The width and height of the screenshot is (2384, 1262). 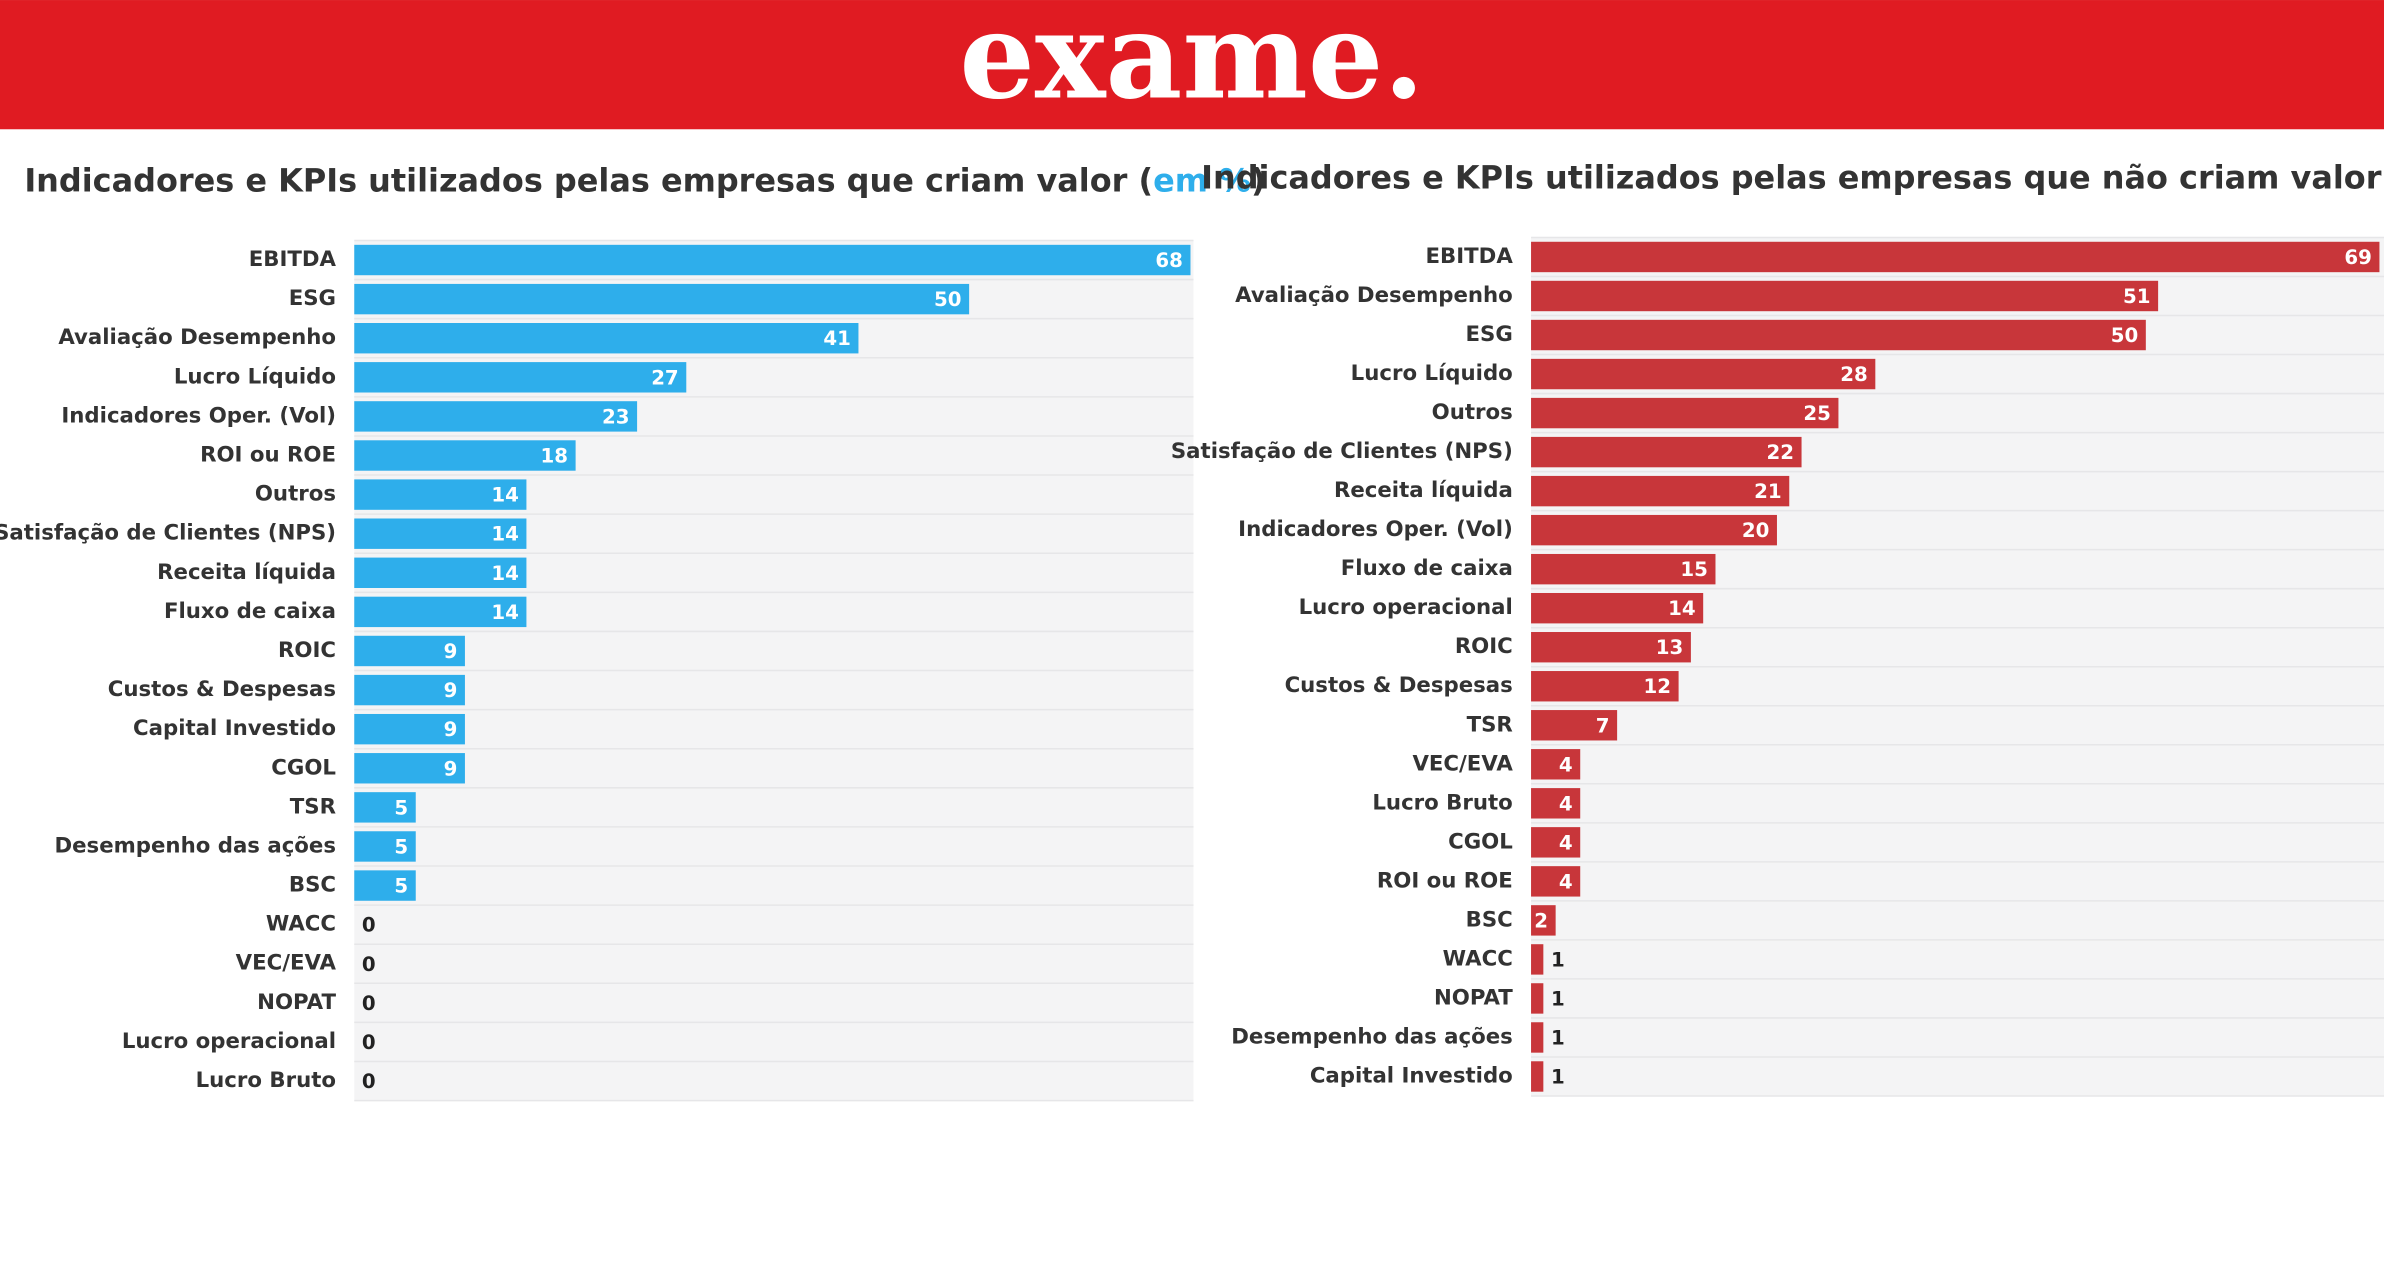 I want to click on value-label: 51, so click(x=2136, y=296).